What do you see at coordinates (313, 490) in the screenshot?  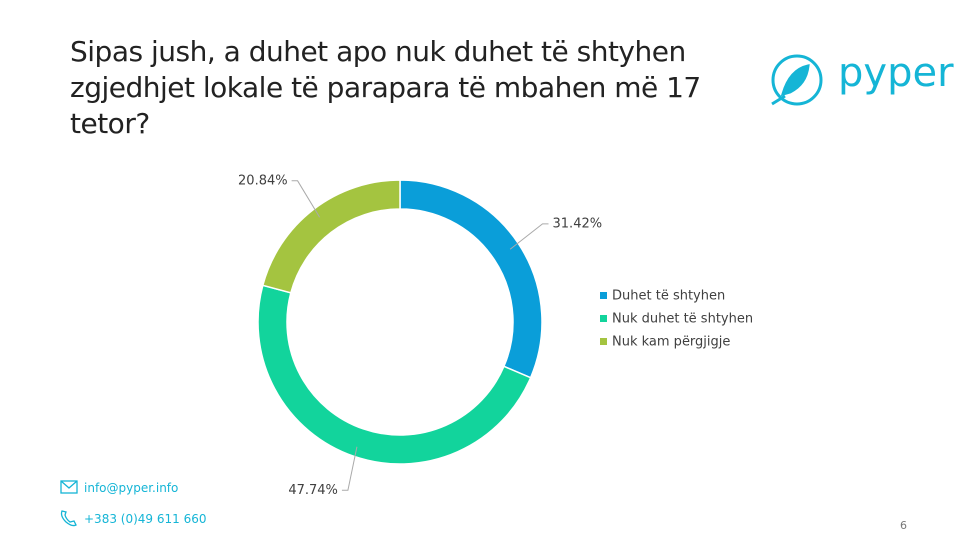 I see `data-label: 47.74%` at bounding box center [313, 490].